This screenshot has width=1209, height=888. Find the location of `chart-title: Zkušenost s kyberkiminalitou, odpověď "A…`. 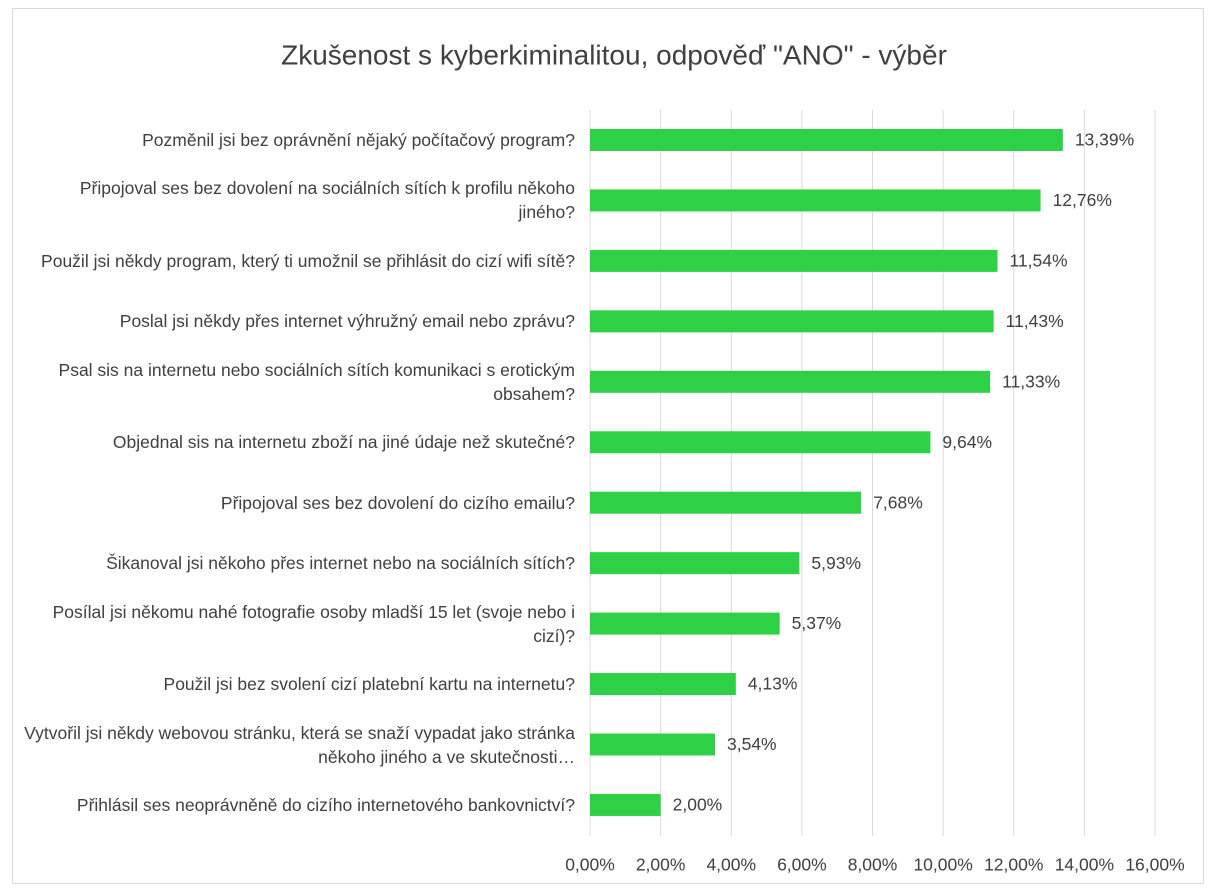

chart-title: Zkušenost s kyberkiminalitou, odpověď "A… is located at coordinates (614, 54).